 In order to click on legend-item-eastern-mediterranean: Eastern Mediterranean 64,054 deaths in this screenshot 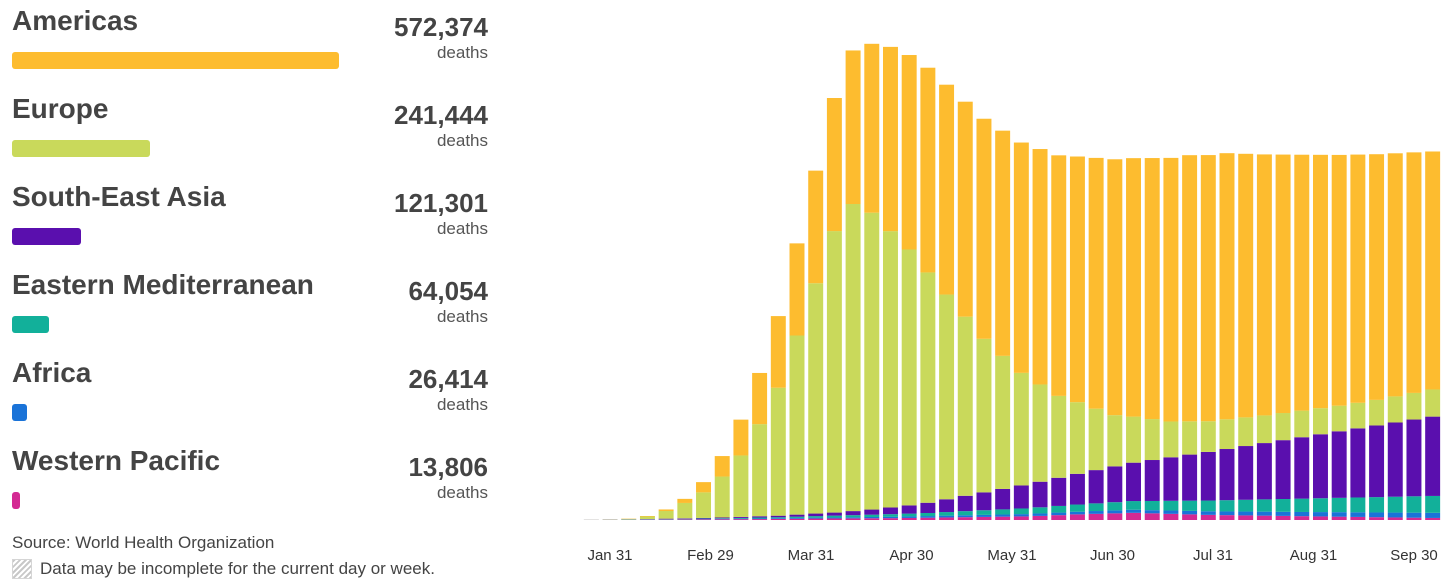, I will do `click(252, 308)`.